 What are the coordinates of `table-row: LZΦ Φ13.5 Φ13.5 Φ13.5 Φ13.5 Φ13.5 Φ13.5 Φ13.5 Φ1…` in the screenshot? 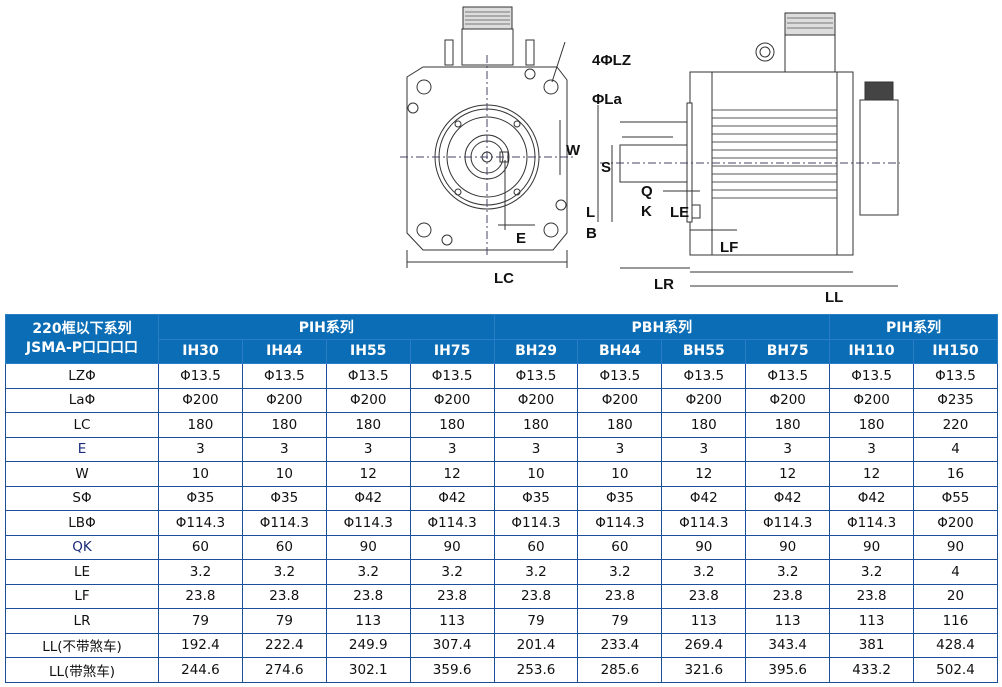 It's located at (501, 376).